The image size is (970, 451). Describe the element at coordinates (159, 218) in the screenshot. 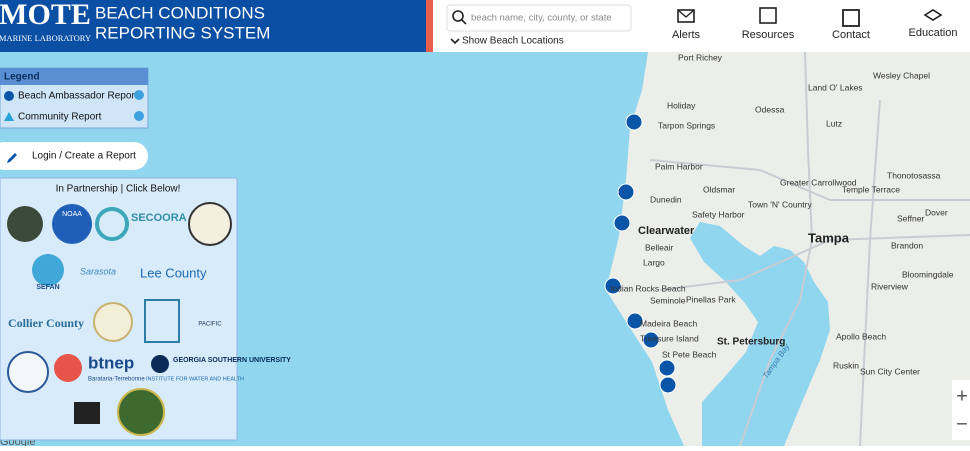

I see `partner-text: SECOORA` at that location.